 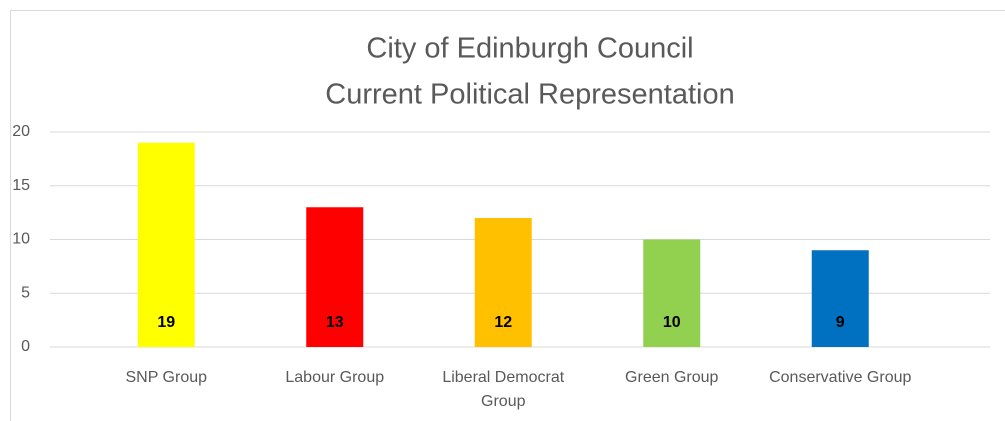 I want to click on x-tick-label: Liberal Democrat Group, so click(x=503, y=389).